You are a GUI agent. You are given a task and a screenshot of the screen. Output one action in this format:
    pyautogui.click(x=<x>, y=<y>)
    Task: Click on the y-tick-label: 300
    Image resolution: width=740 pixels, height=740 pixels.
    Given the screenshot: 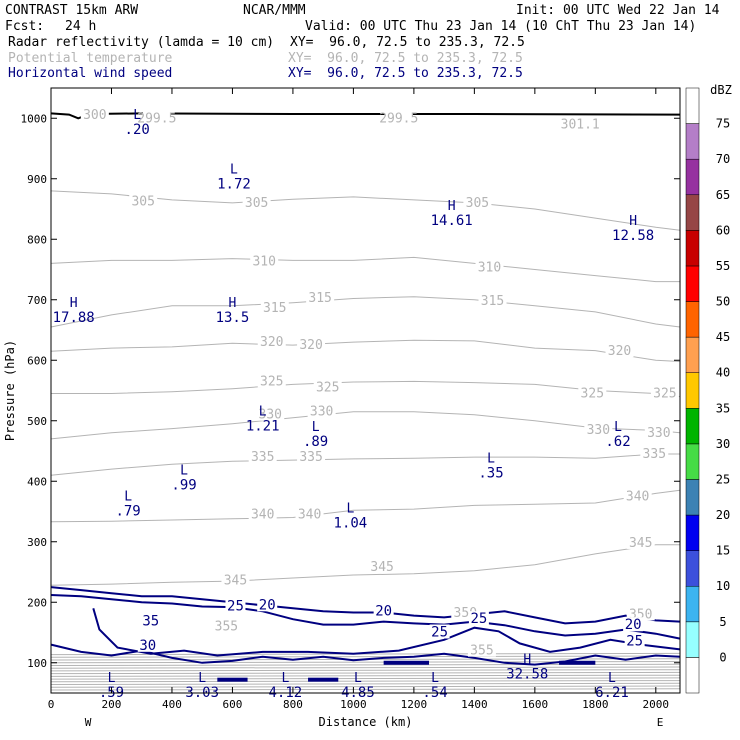 What is the action you would take?
    pyautogui.click(x=37, y=542)
    